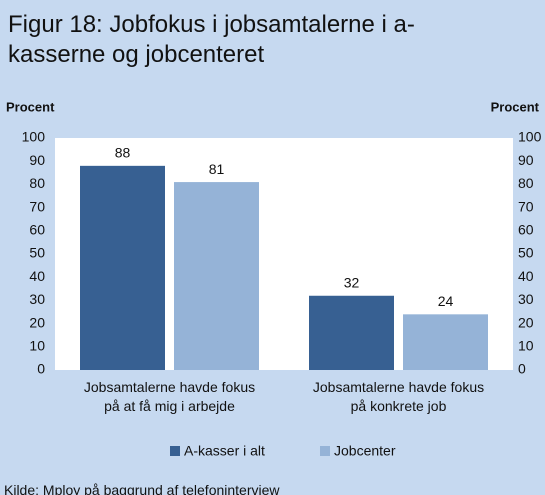  I want to click on y2-tick-label: 70, so click(526, 206).